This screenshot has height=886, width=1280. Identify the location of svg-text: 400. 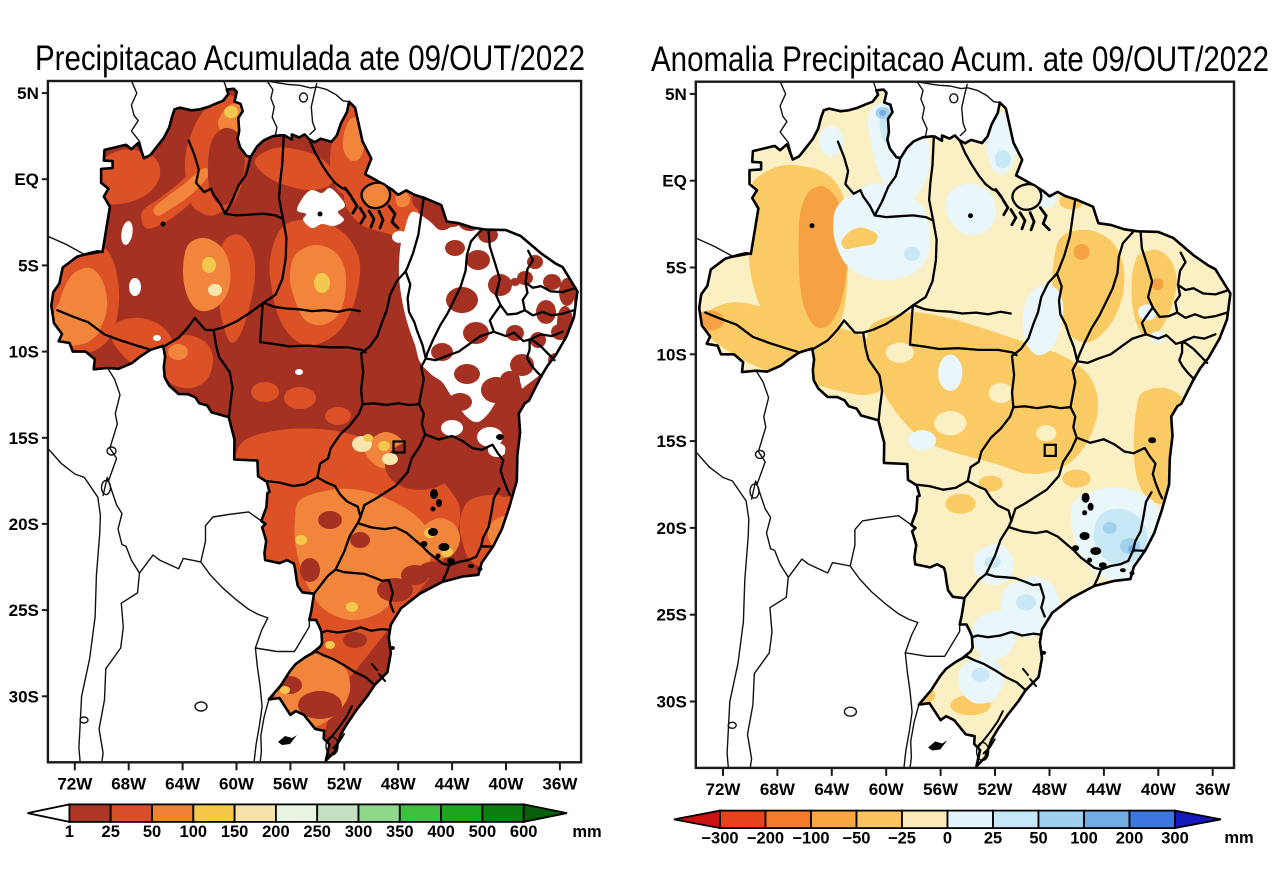
(441, 832).